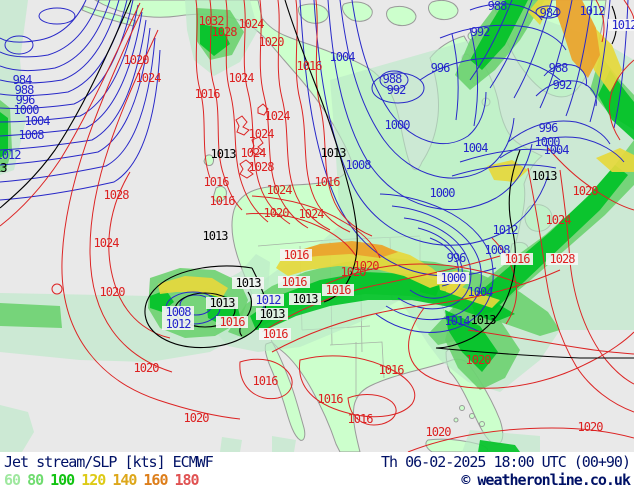 This screenshot has height=490, width=634. What do you see at coordinates (396, 90) in the screenshot?
I see `isobar-label-992: 992` at bounding box center [396, 90].